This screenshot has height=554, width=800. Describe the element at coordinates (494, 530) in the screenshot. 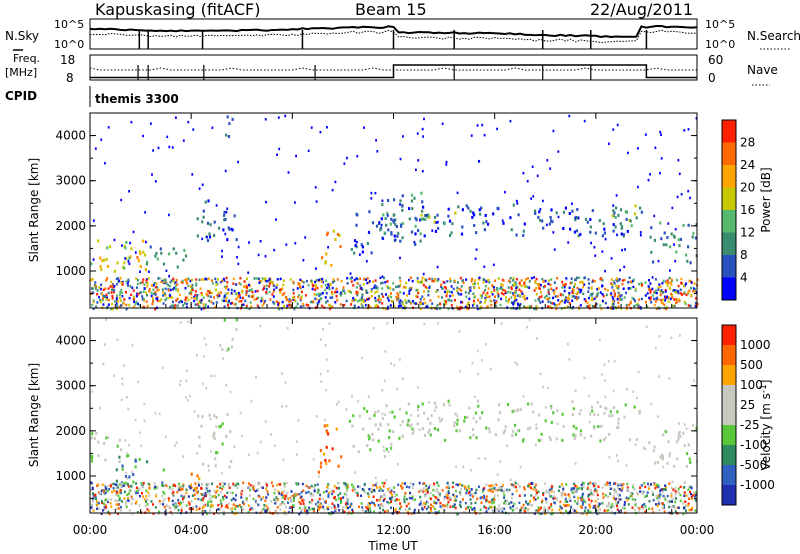

I see `time-tick-label: 16:00` at that location.